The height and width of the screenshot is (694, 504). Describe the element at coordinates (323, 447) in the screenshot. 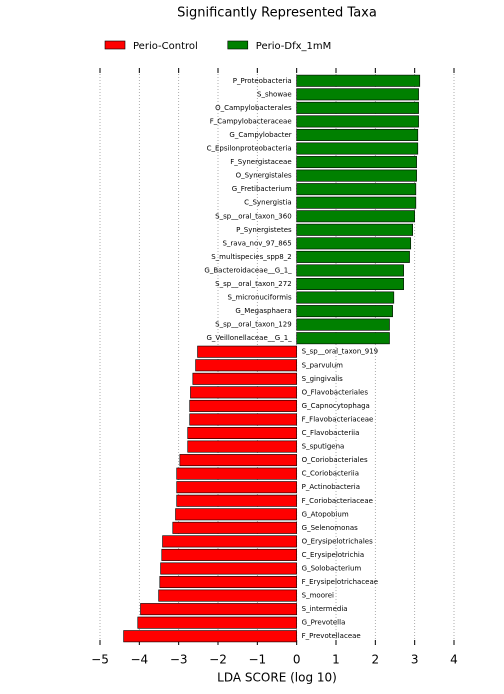

I see `category-label: S_sputigena` at that location.